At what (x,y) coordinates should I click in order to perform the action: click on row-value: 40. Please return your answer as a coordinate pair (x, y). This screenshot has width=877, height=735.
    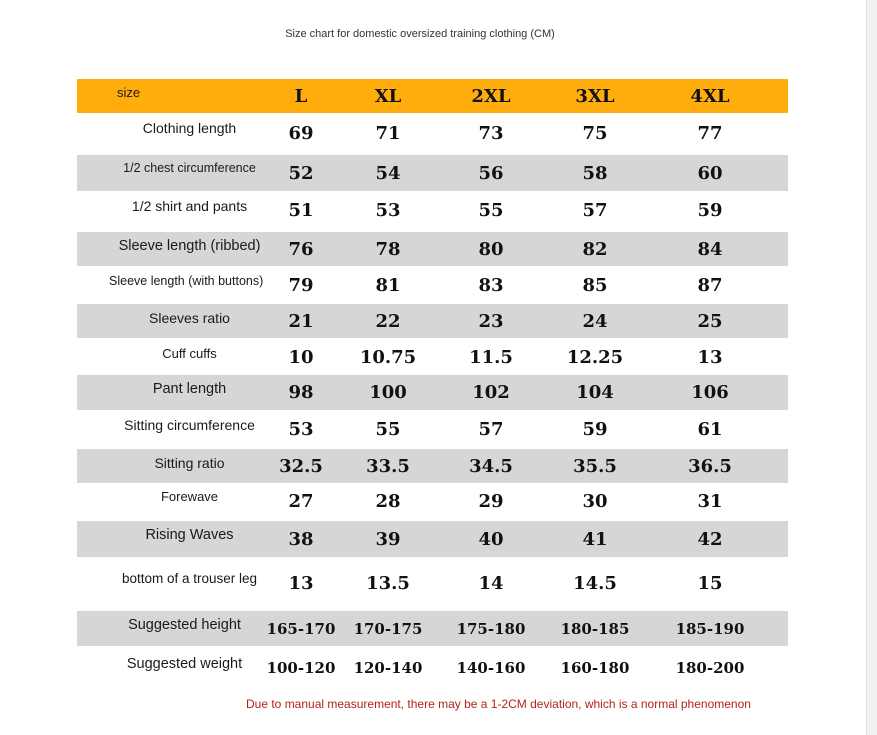
    Looking at the image, I should click on (491, 539).